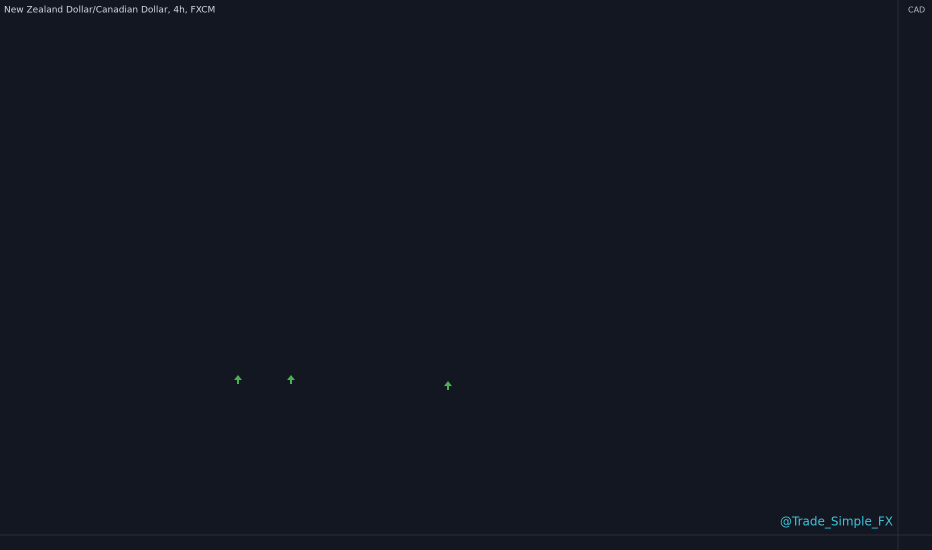 The height and width of the screenshot is (550, 932). What do you see at coordinates (836, 522) in the screenshot?
I see `watermark: @Trade_Simple_FX` at bounding box center [836, 522].